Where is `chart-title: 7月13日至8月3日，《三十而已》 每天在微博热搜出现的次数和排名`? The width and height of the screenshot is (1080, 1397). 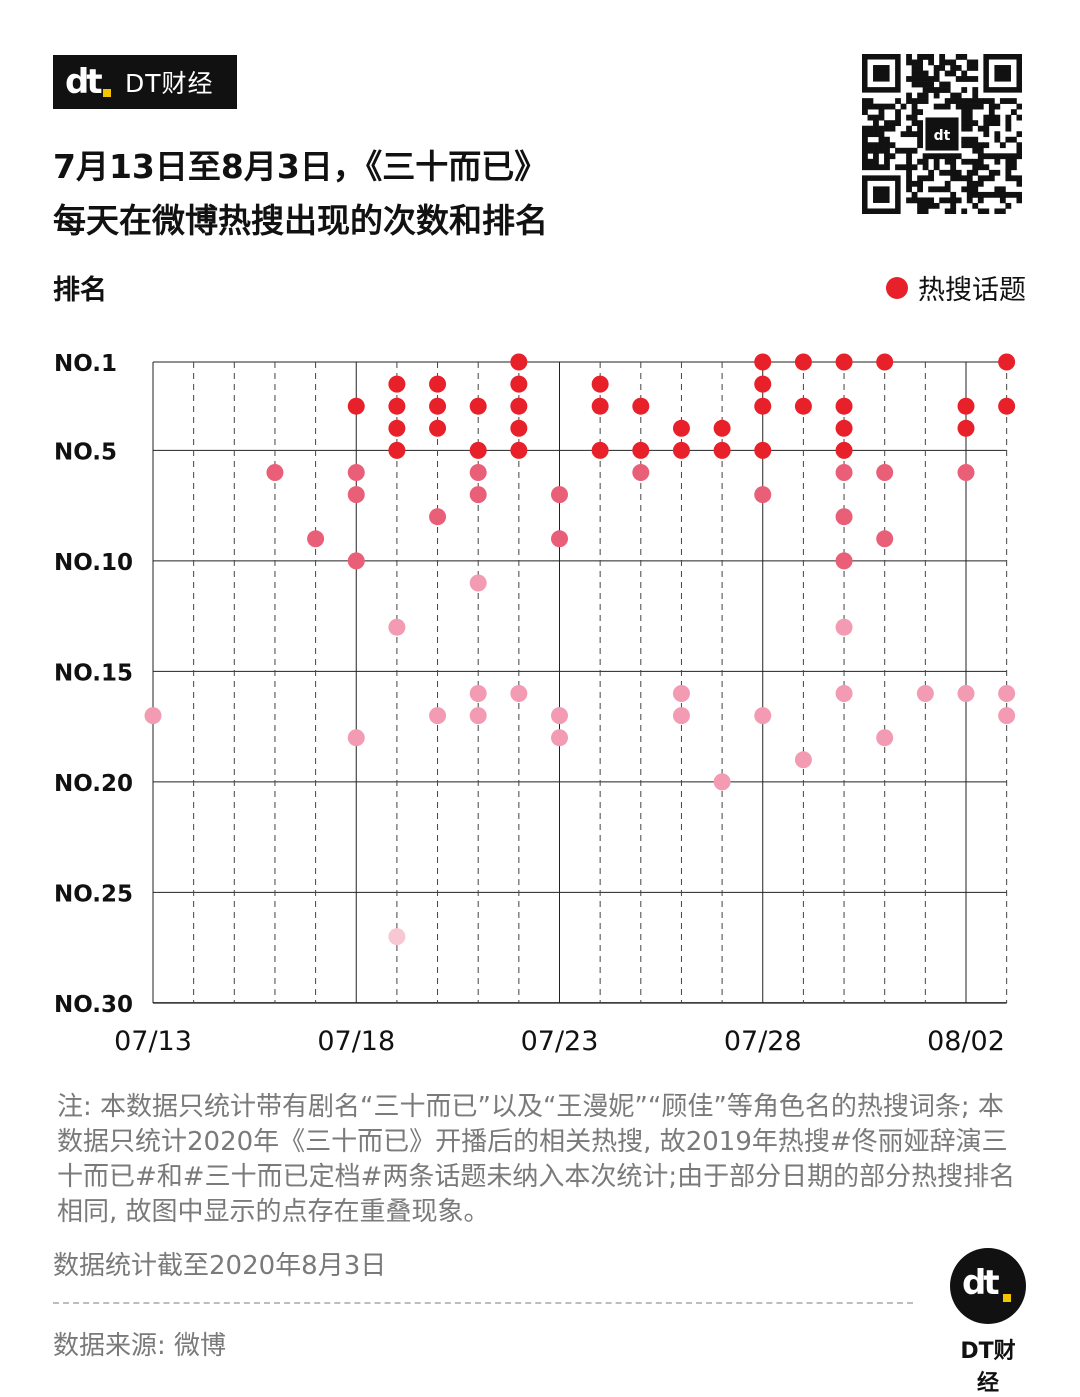
chart-title: 7月13日至8月3日，《三十而已》 每天在微博热搜出现的次数和排名 is located at coordinates (300, 194).